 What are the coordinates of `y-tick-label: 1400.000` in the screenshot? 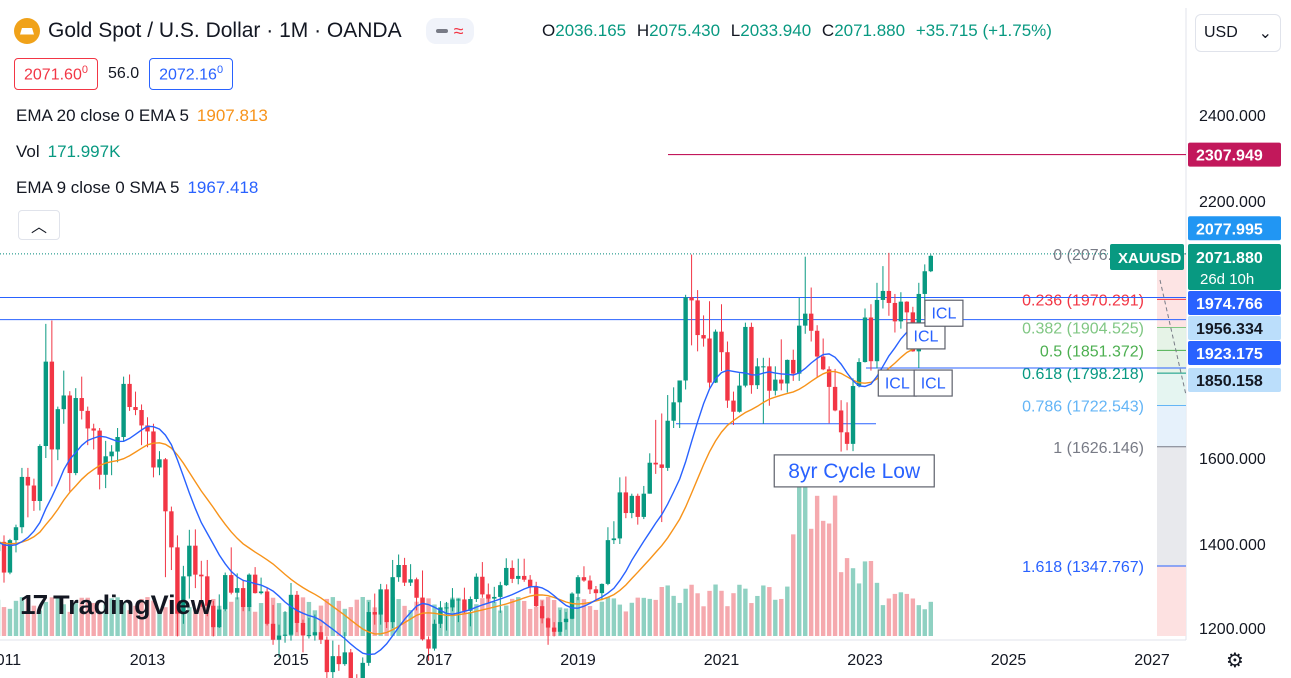 It's located at (1232, 545).